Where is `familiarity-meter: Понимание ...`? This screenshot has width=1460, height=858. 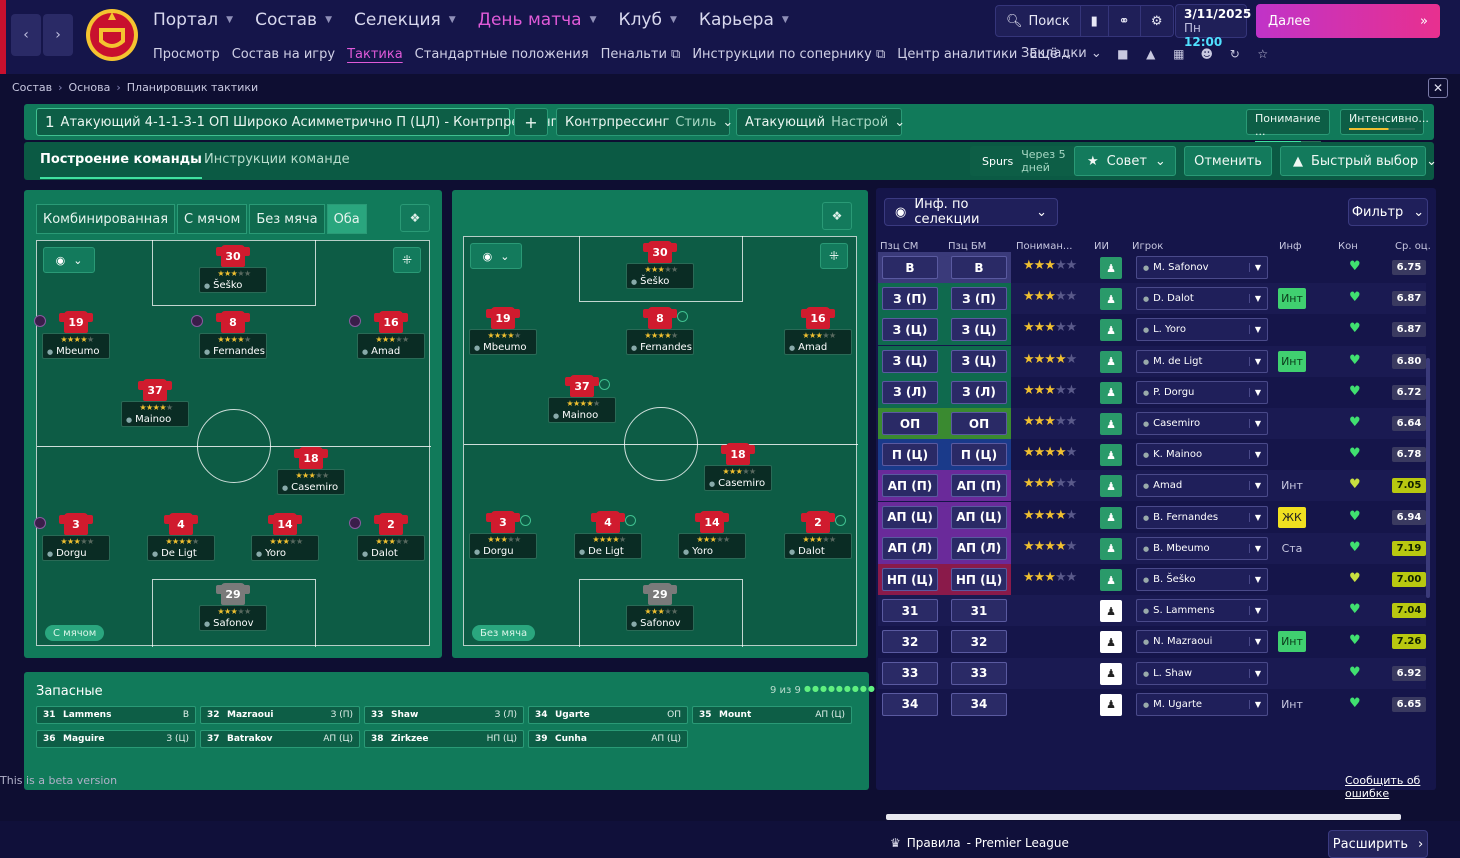
familiarity-meter: Понимание ... is located at coordinates (1288, 126).